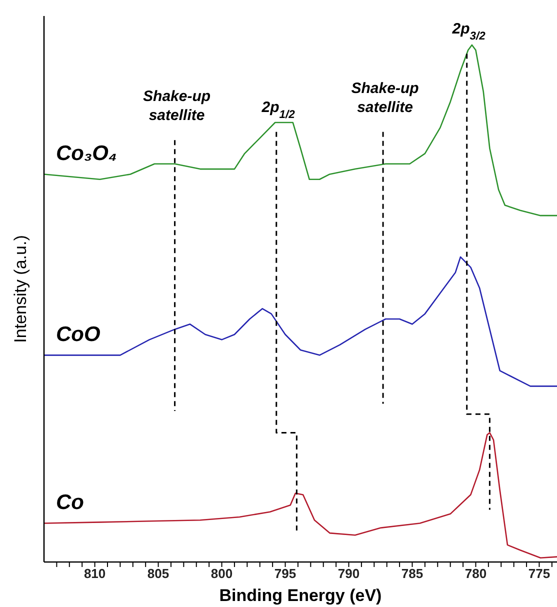  What do you see at coordinates (95, 574) in the screenshot?
I see `x-tick-label: 810` at bounding box center [95, 574].